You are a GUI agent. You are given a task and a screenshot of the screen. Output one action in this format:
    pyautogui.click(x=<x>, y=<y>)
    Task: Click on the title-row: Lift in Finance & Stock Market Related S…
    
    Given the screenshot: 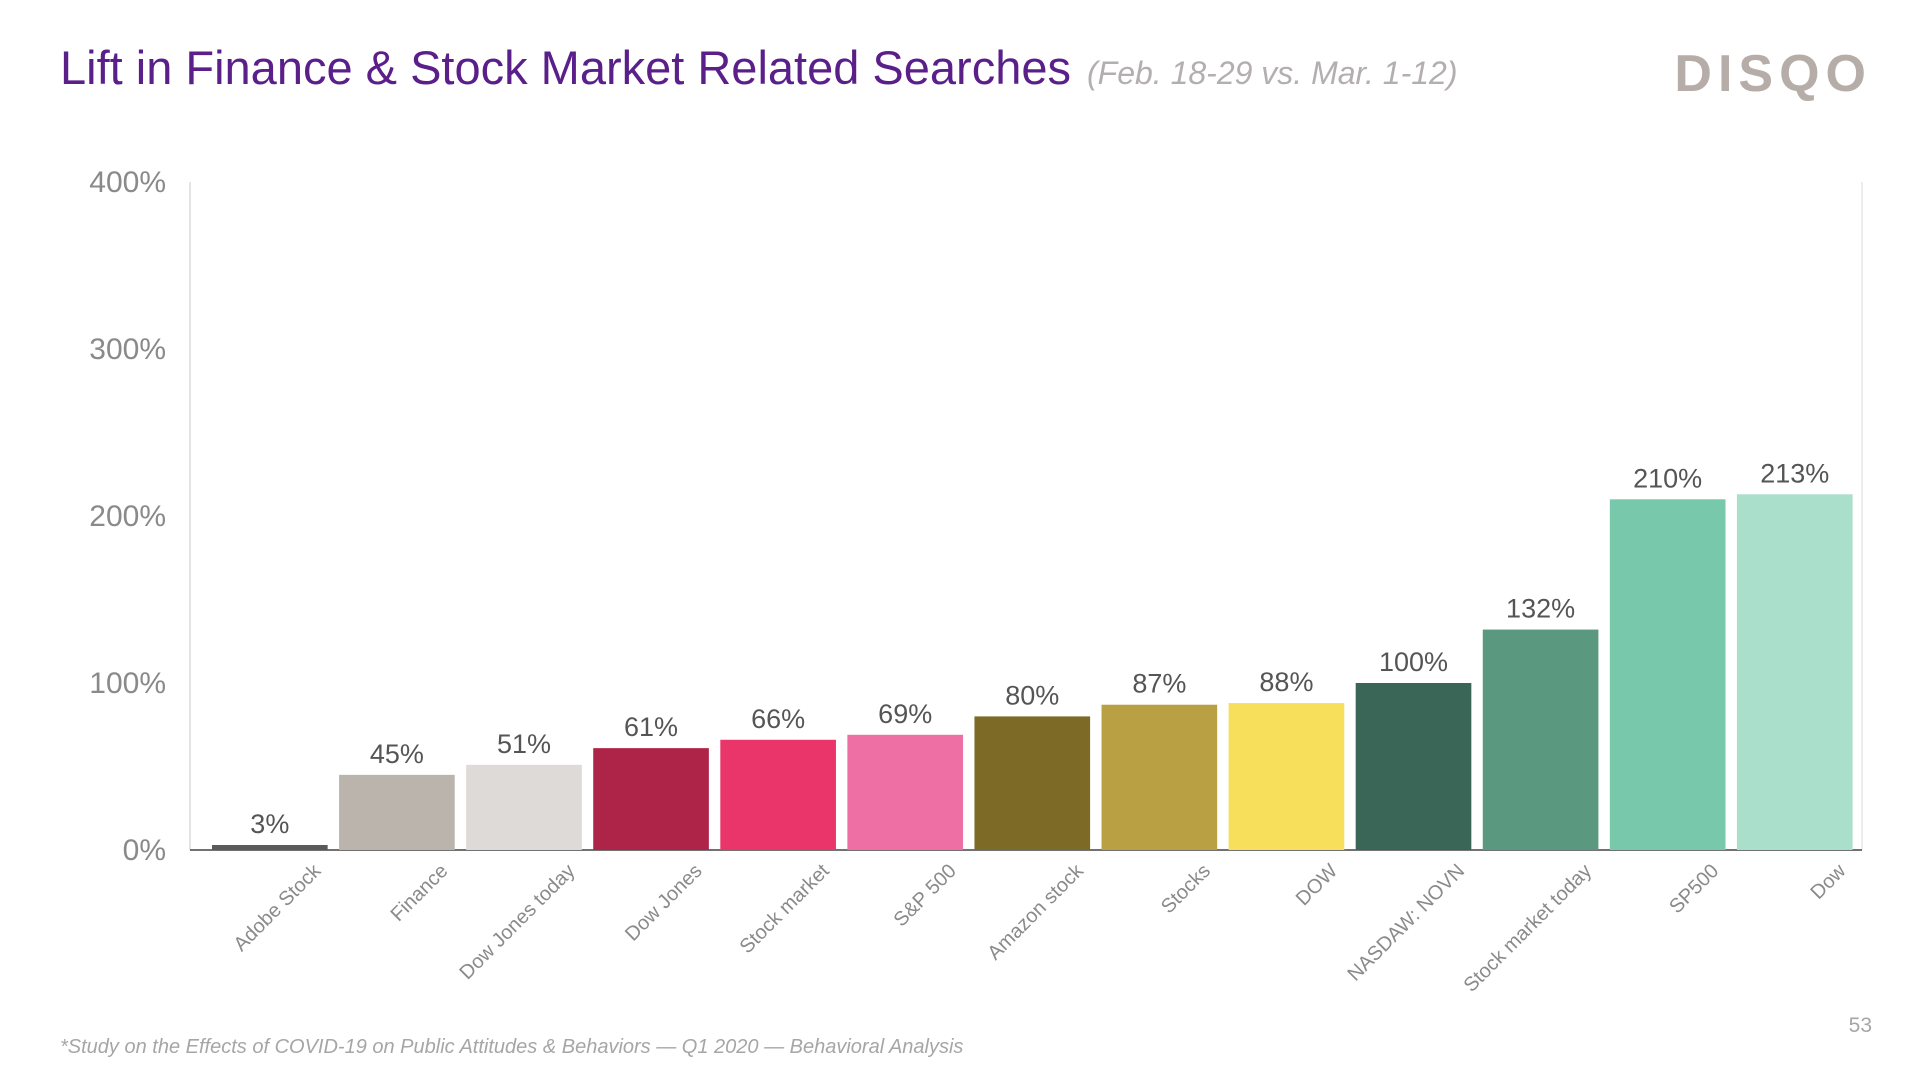 What is the action you would take?
    pyautogui.click(x=758, y=75)
    